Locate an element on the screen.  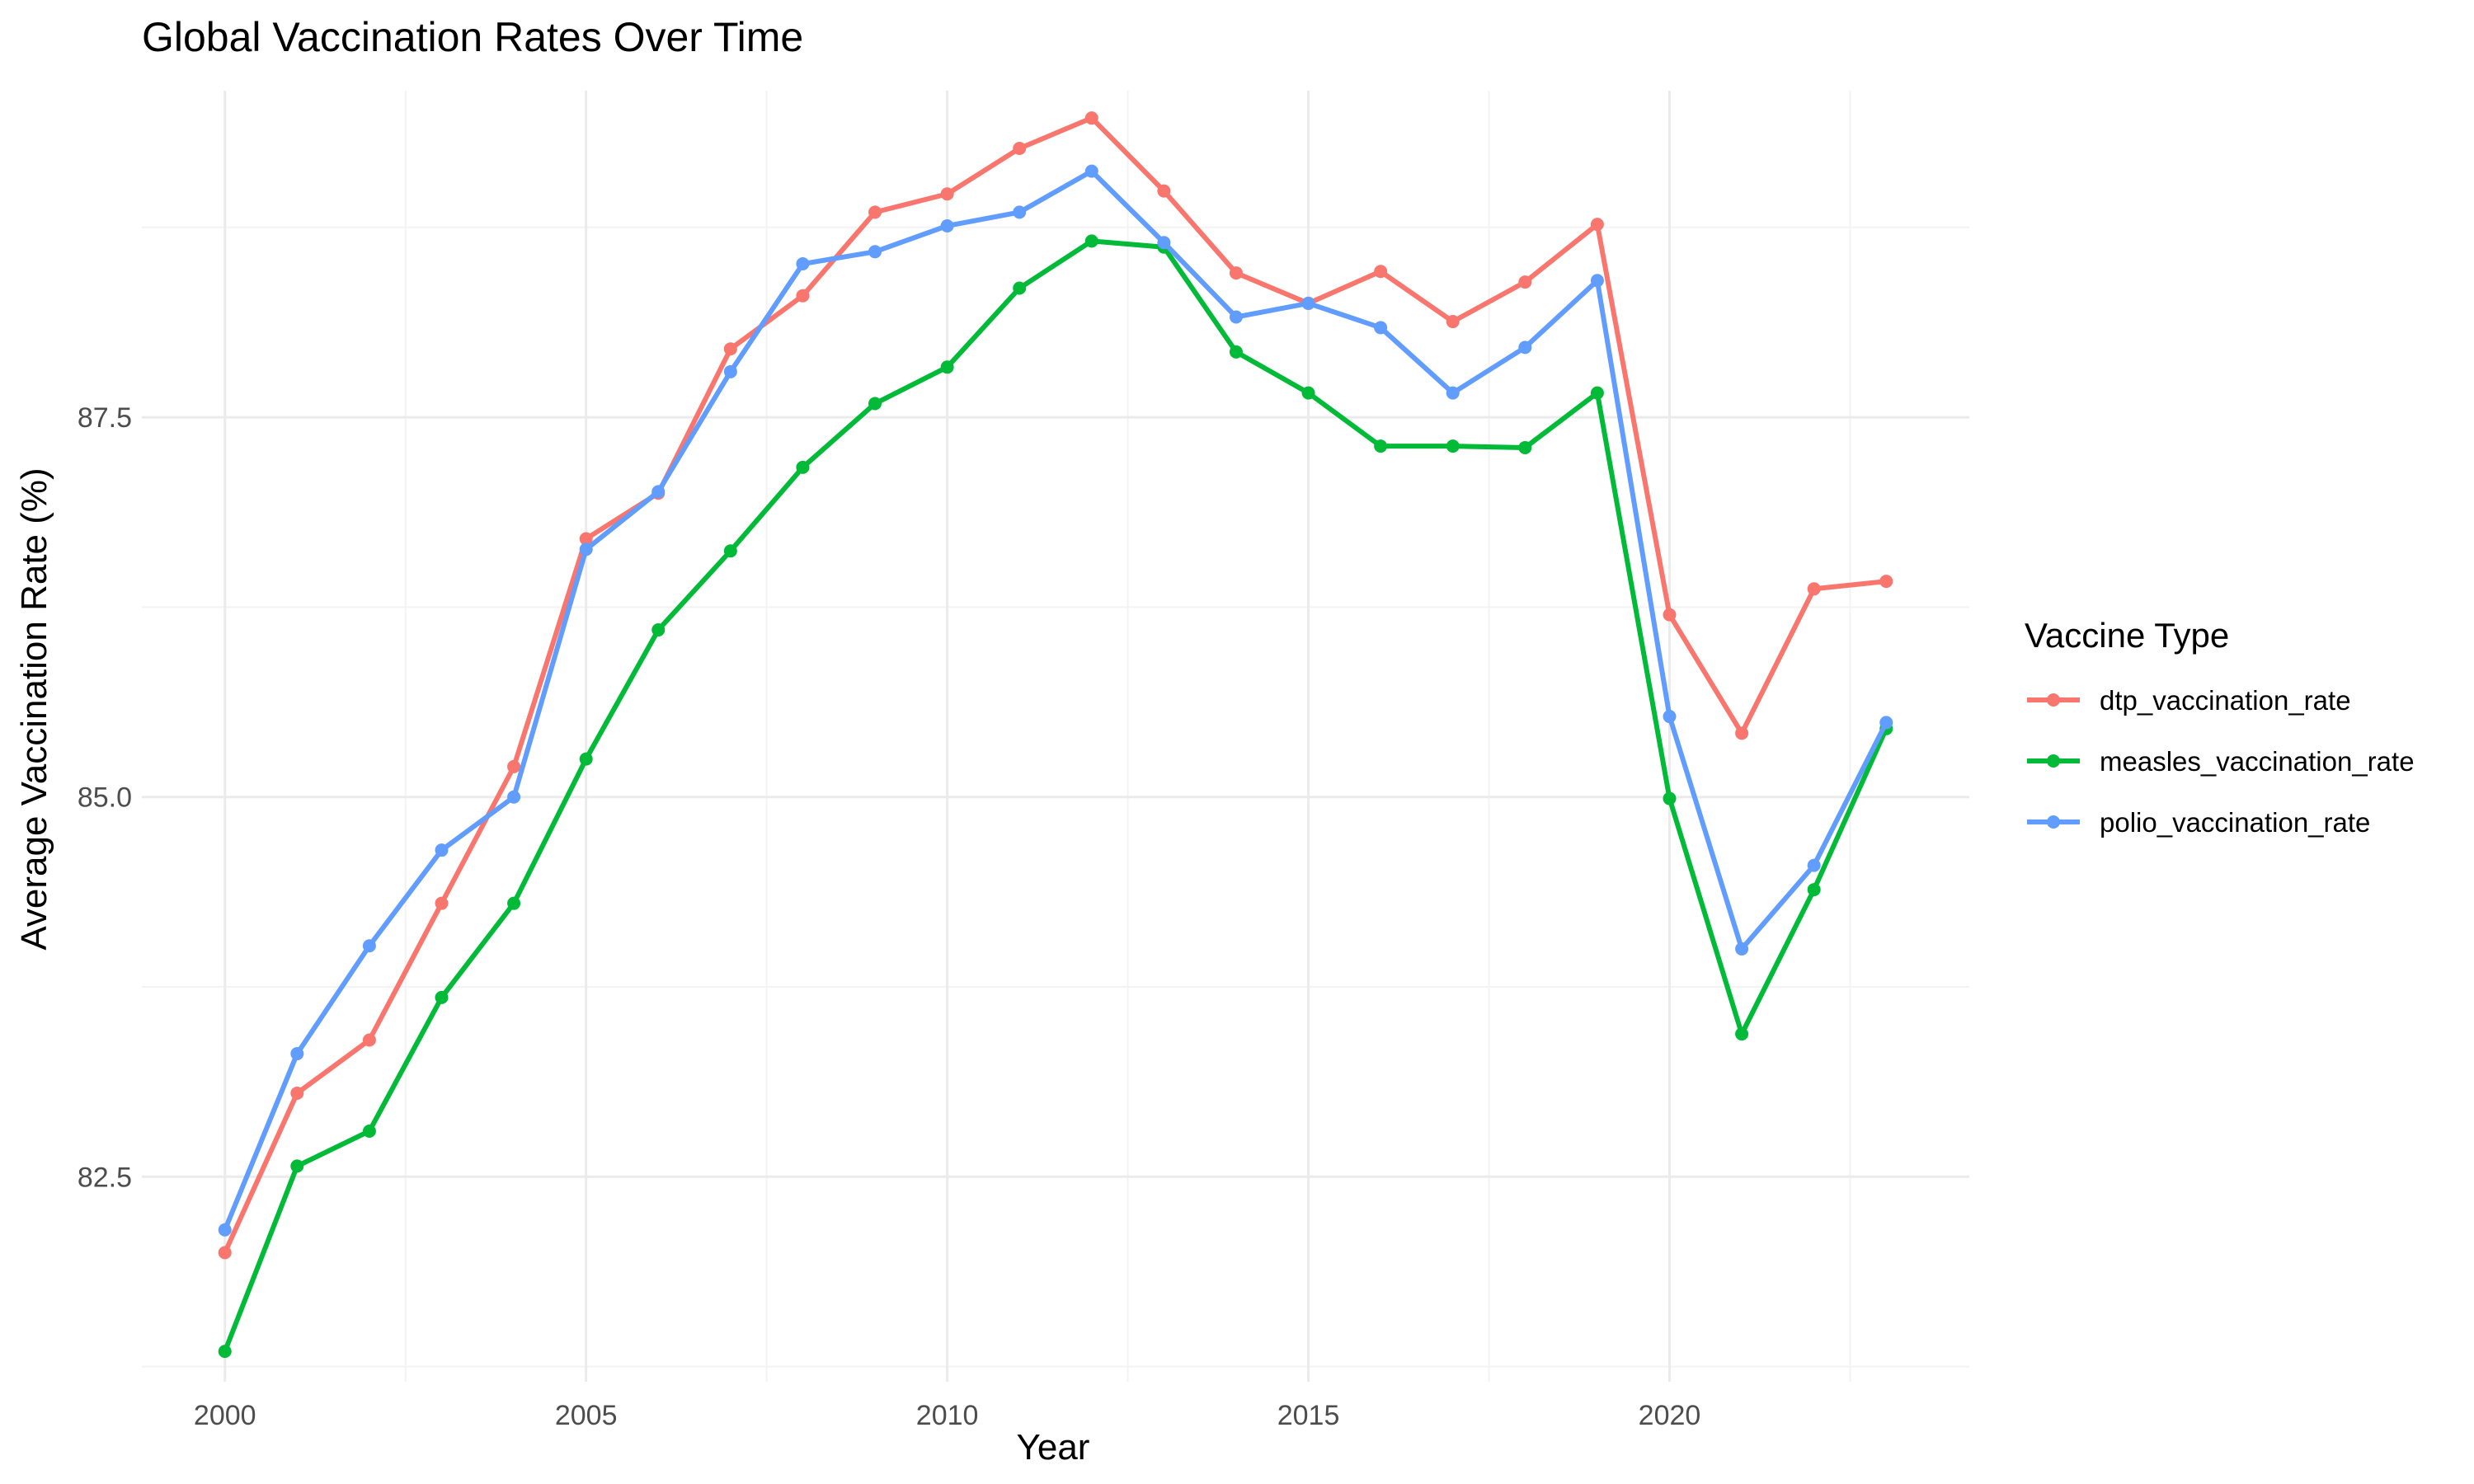
legend-label: measles_vaccination_rate is located at coordinates (2257, 761).